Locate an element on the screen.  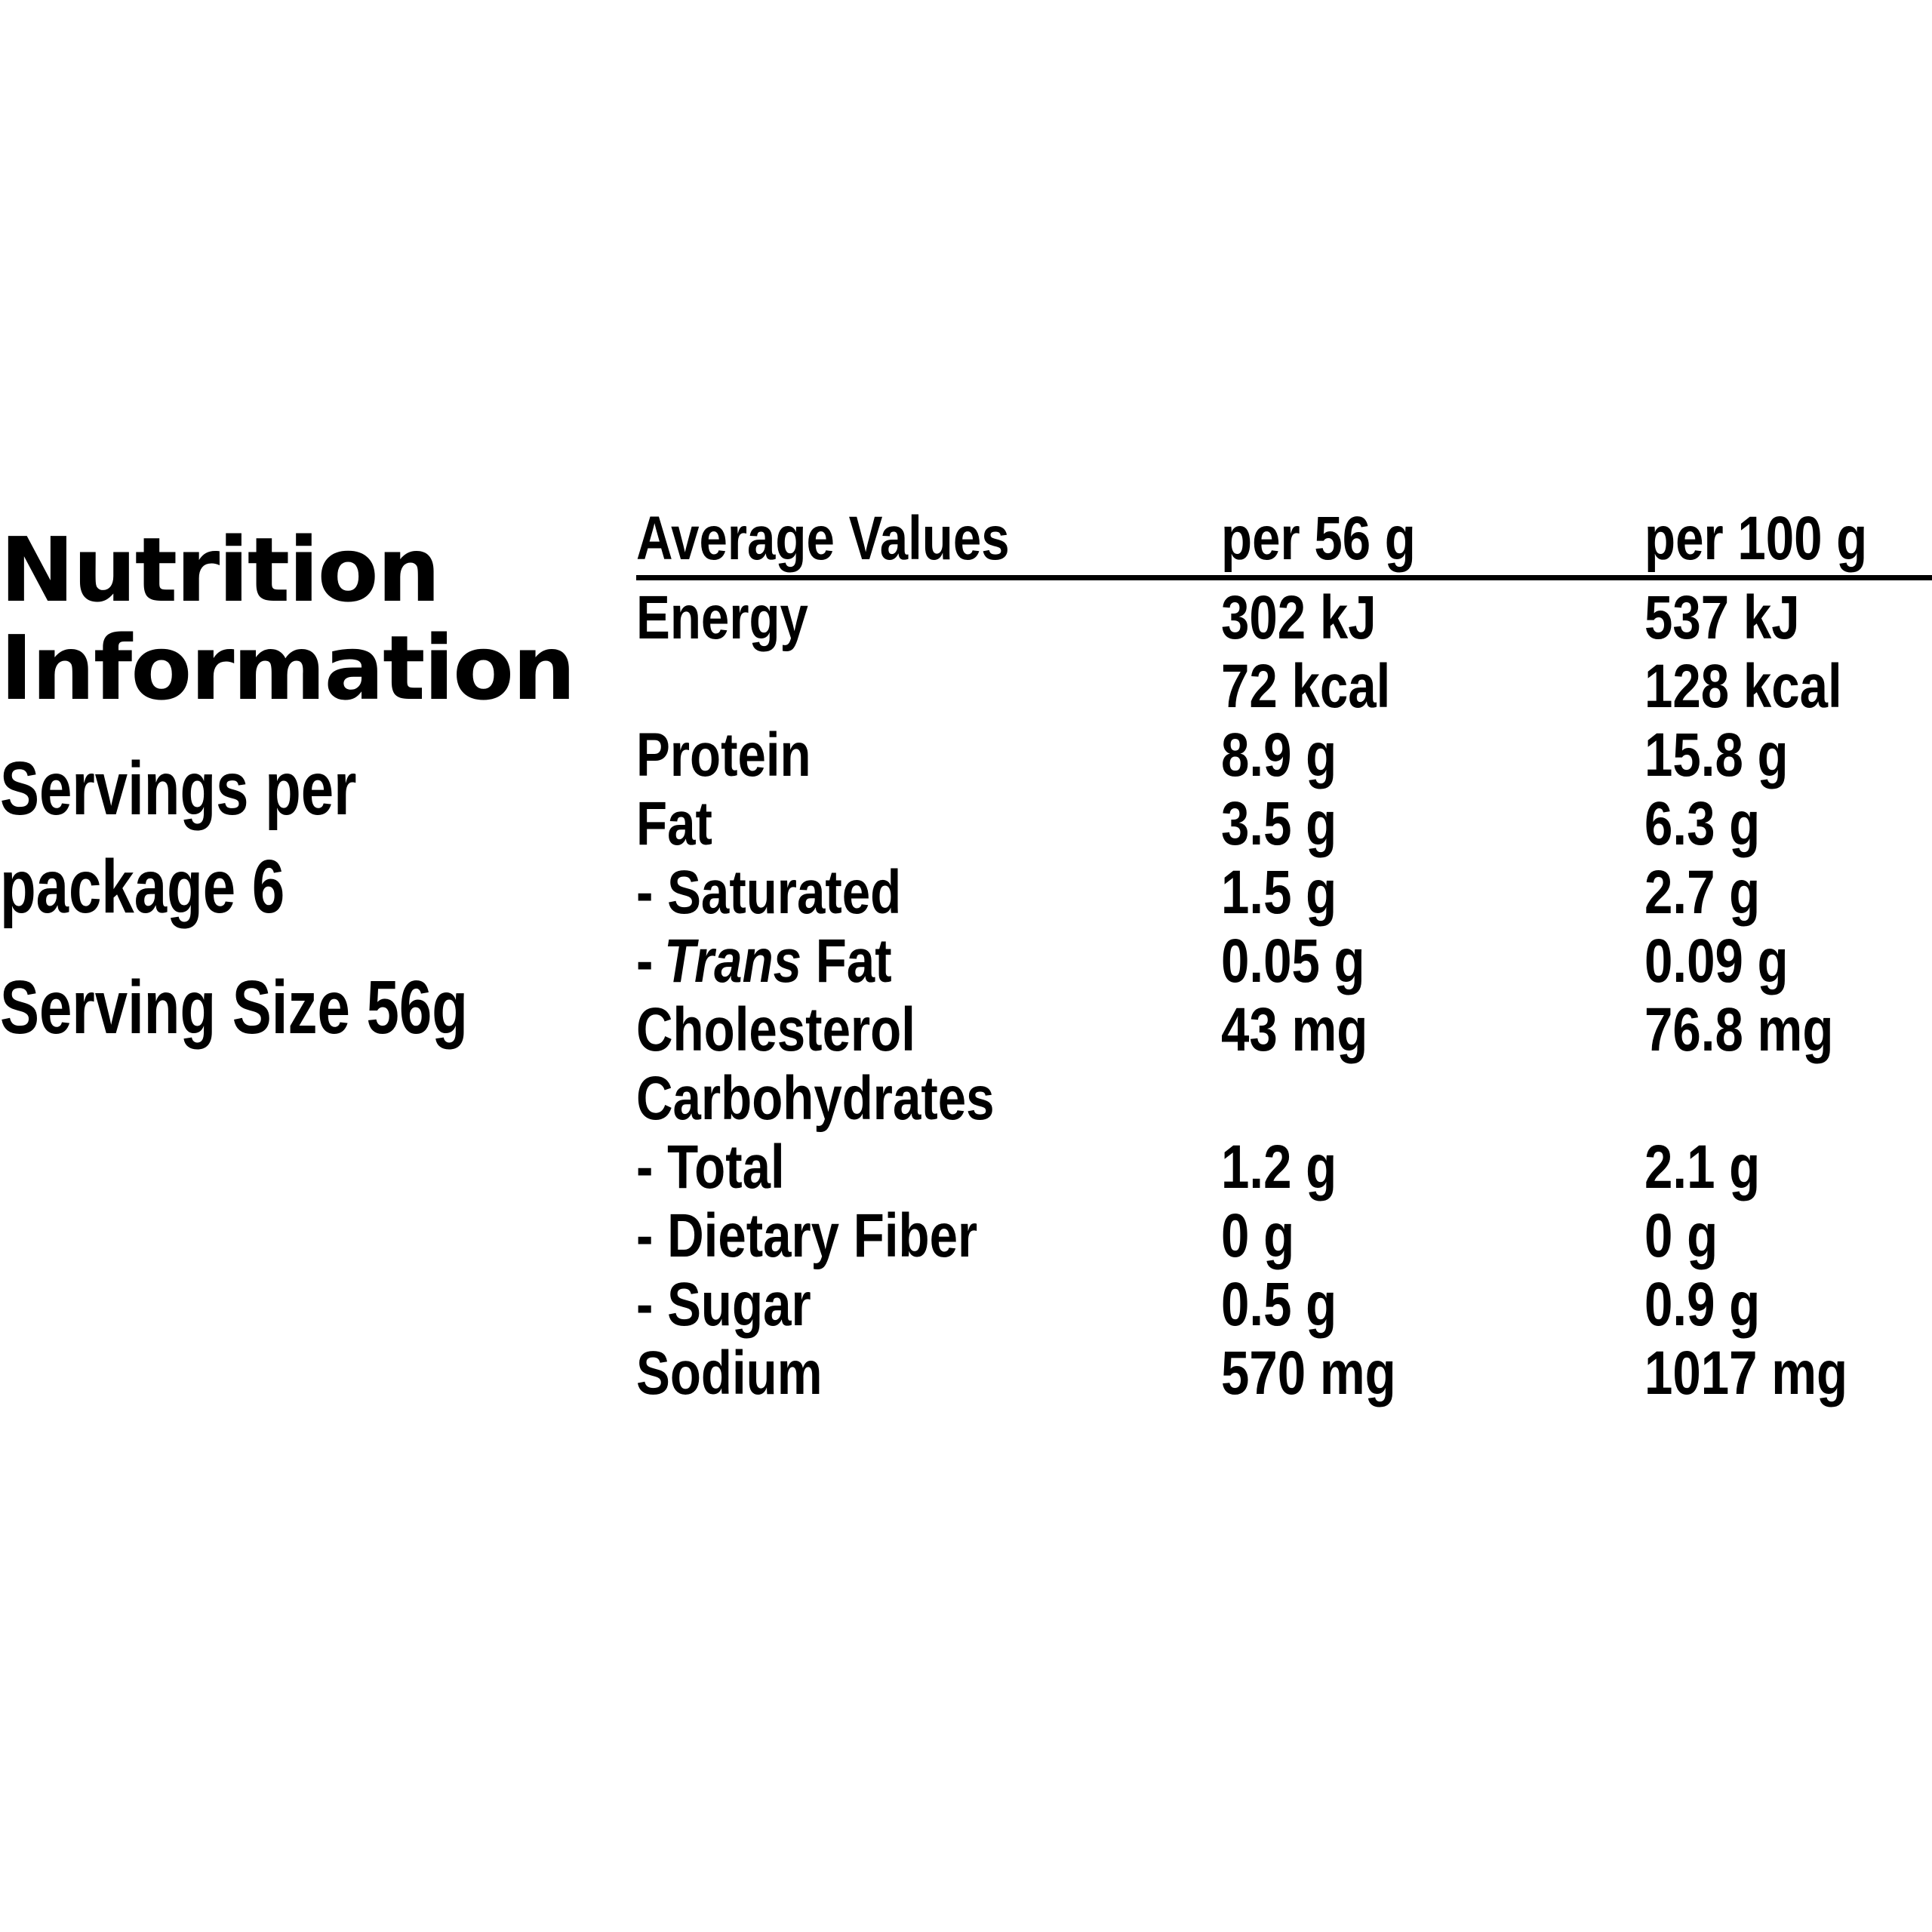
table-row: Protein 8.9 g 15.8 g is located at coordinates (1284, 755).